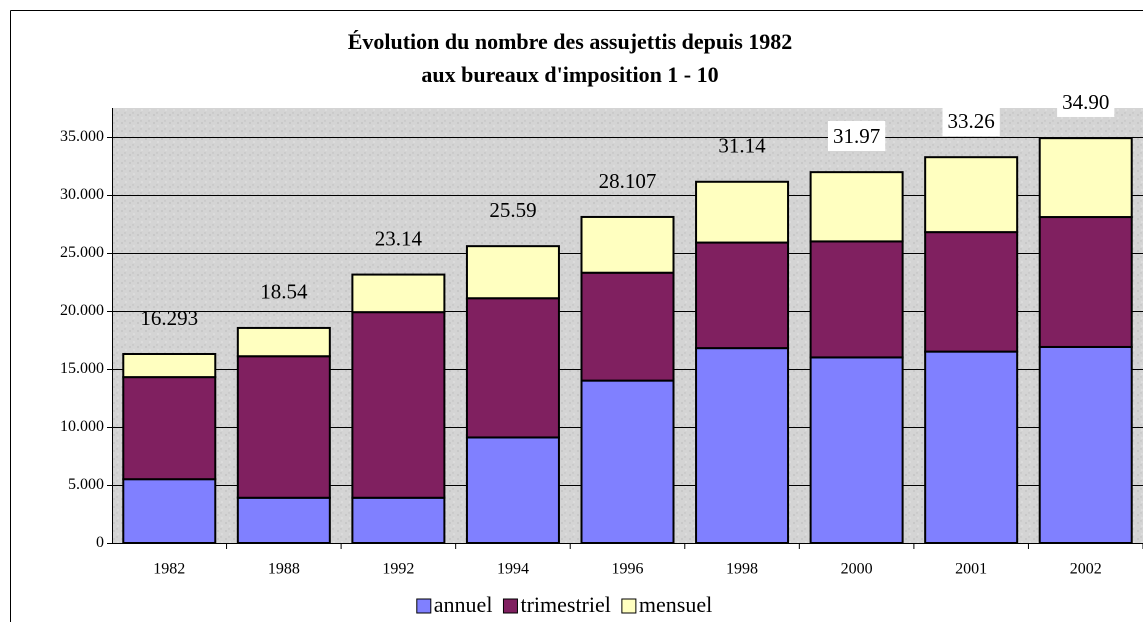  I want to click on total-label: 31.14, so click(742, 146).